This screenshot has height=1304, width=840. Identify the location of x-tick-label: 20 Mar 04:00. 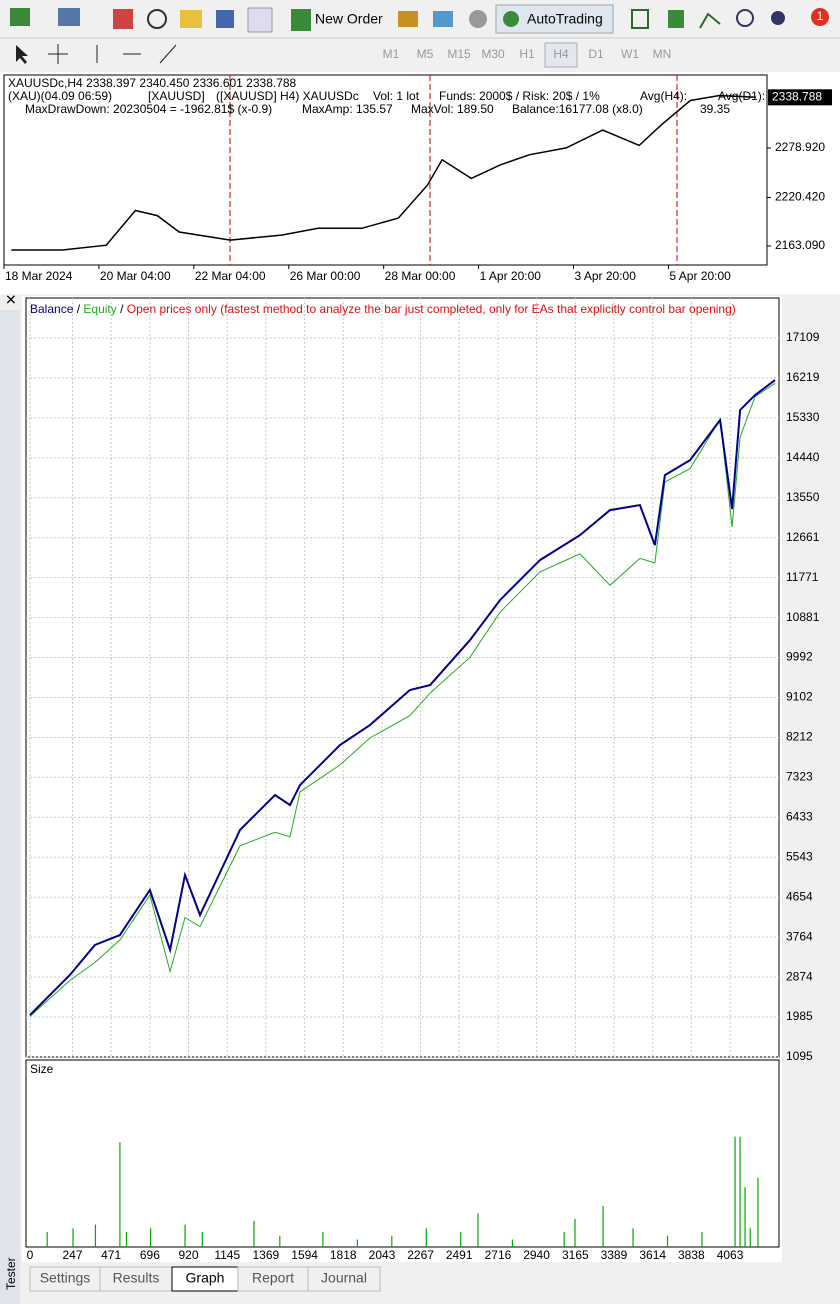
(135, 276).